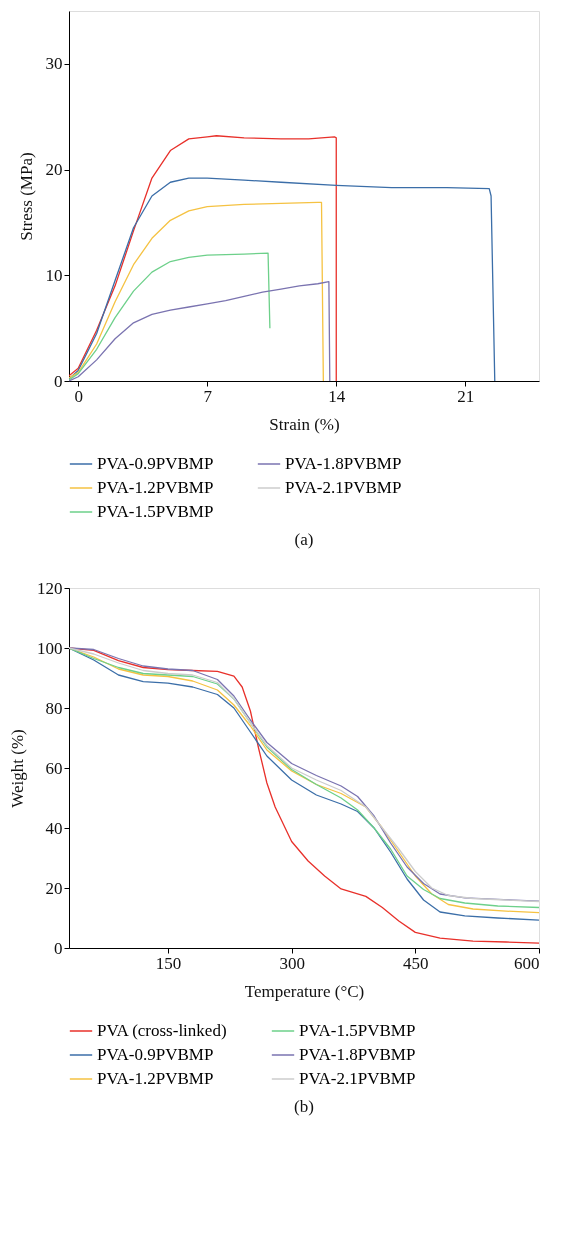 The height and width of the screenshot is (1239, 576). What do you see at coordinates (54, 828) in the screenshot?
I see `y-tick-label: 40` at bounding box center [54, 828].